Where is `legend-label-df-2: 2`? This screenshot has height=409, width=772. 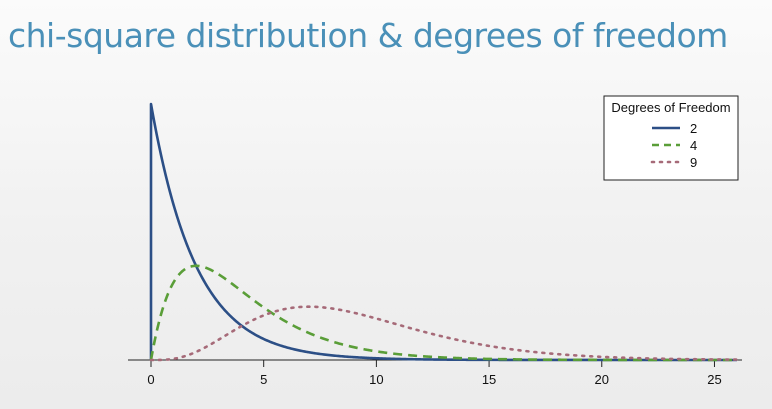
legend-label-df-2: 2 is located at coordinates (693, 128).